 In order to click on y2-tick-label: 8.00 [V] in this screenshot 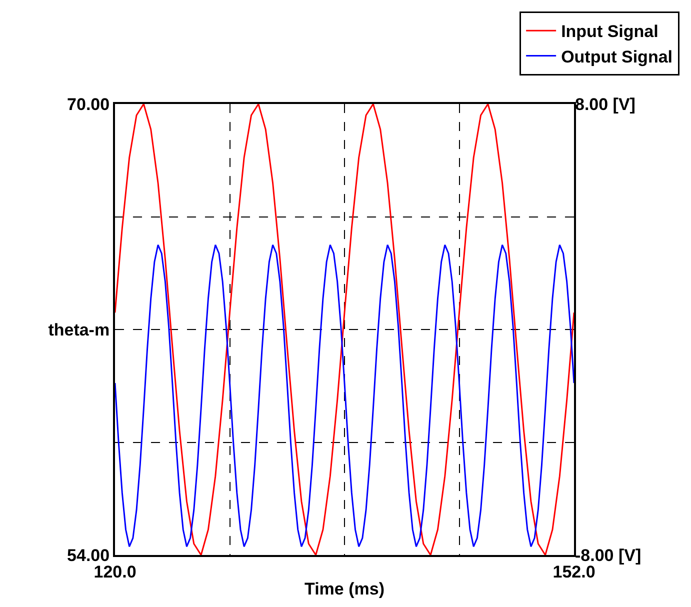, I will do `click(605, 104)`.